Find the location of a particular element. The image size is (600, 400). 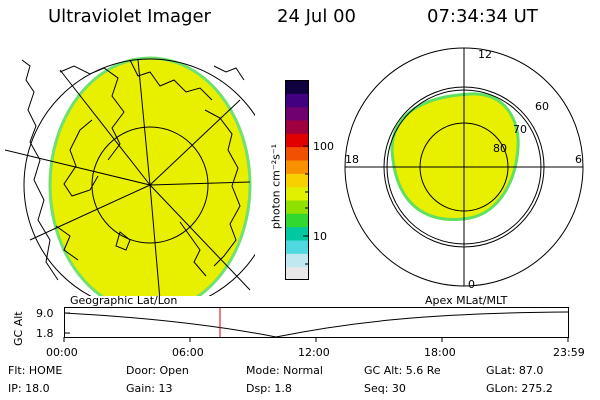

info-gcalt: GC Alt: 5.6 Re is located at coordinates (402, 370).